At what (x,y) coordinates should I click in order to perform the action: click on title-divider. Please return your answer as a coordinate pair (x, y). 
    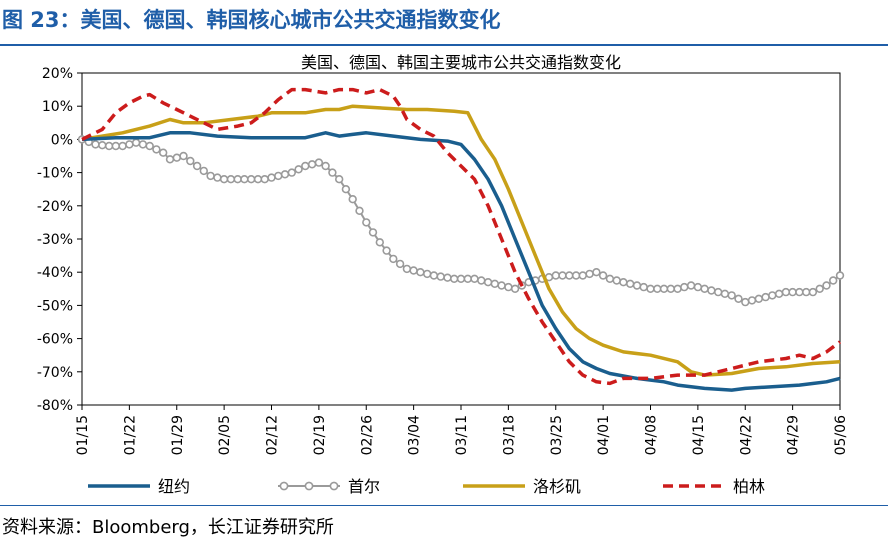
    Looking at the image, I should click on (444, 45).